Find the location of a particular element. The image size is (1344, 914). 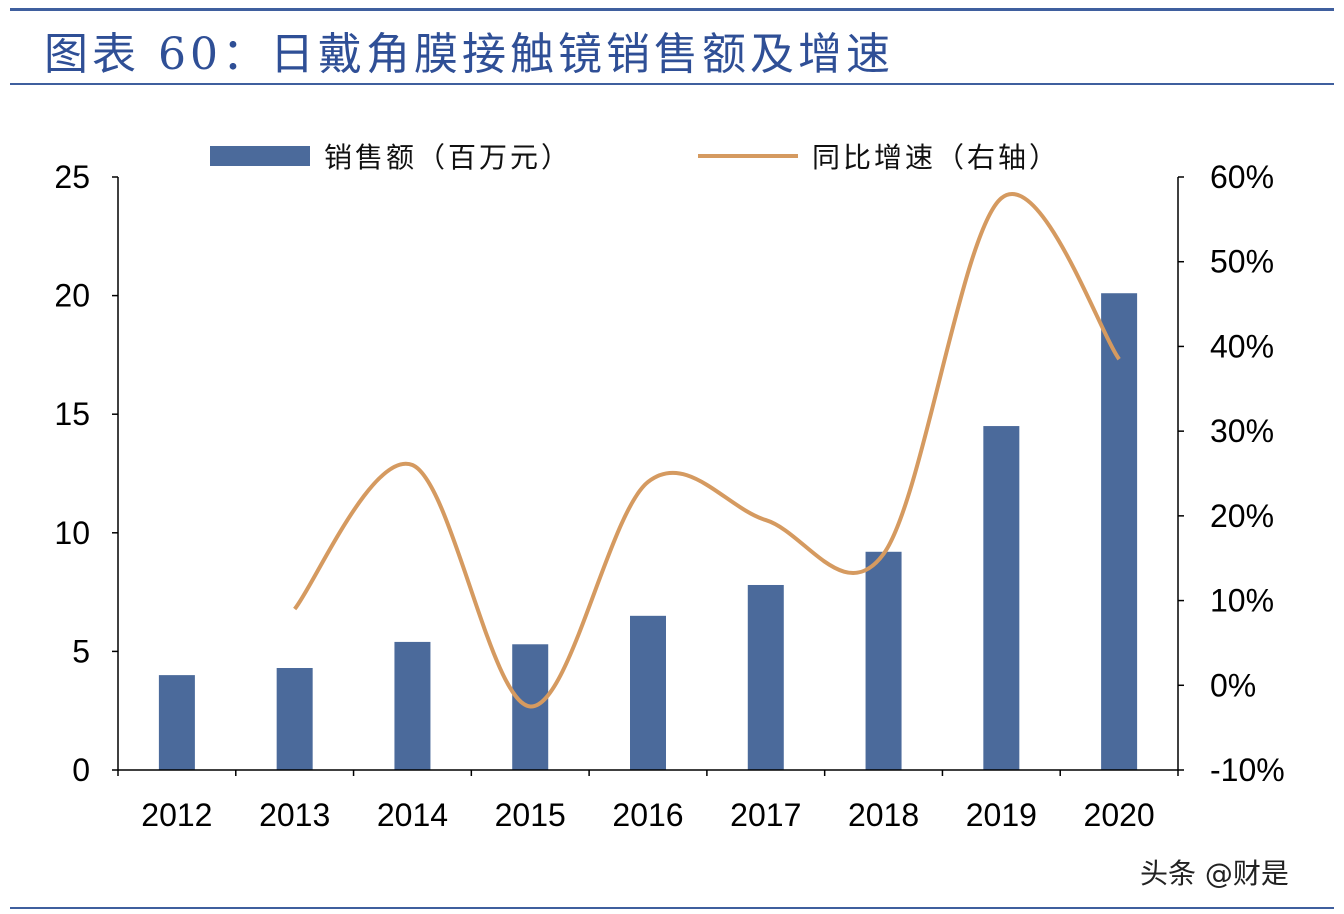

y-right-tick-label: 30% is located at coordinates (1242, 431).